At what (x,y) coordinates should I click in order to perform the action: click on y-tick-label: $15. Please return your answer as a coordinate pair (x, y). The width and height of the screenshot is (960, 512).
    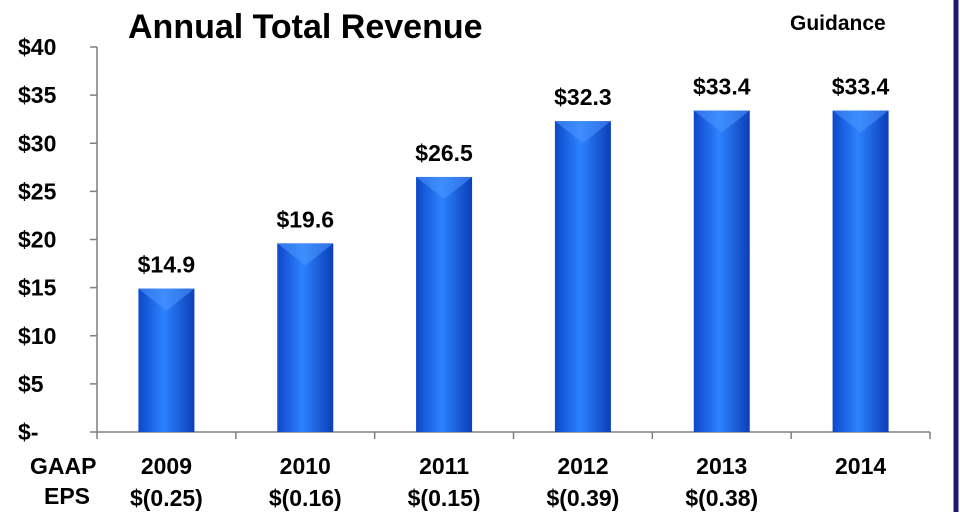
    Looking at the image, I should click on (37, 288).